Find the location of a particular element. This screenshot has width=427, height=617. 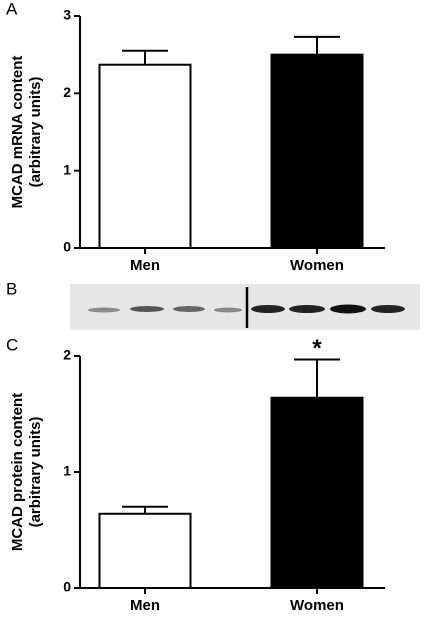

y-axis-label: MCAD mRNA content is located at coordinates (17, 132).